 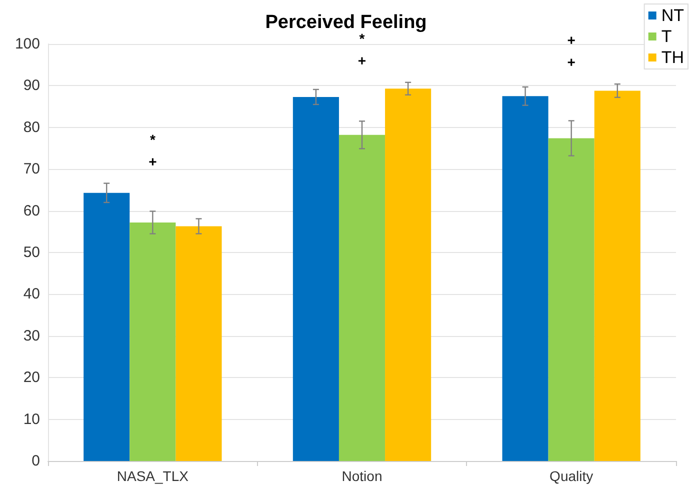 What do you see at coordinates (31, 294) in the screenshot?
I see `y-tick-label: 40` at bounding box center [31, 294].